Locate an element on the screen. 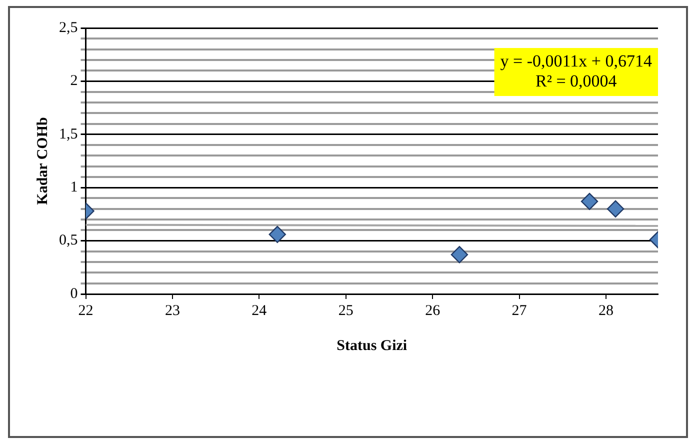  y-tick-label: 1,5 is located at coordinates (68, 134).